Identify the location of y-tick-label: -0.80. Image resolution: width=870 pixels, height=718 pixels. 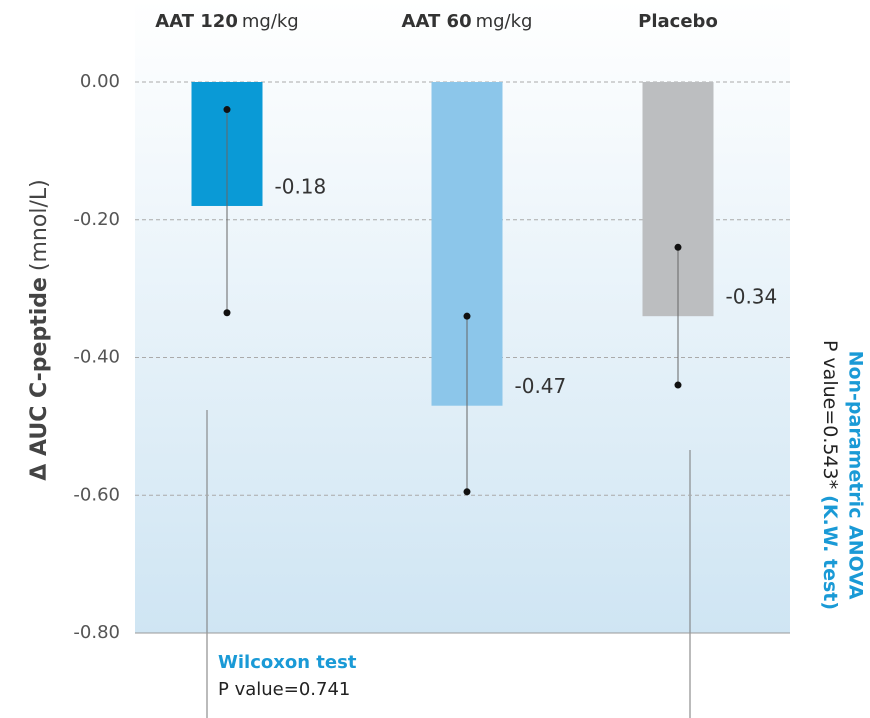
(96, 632).